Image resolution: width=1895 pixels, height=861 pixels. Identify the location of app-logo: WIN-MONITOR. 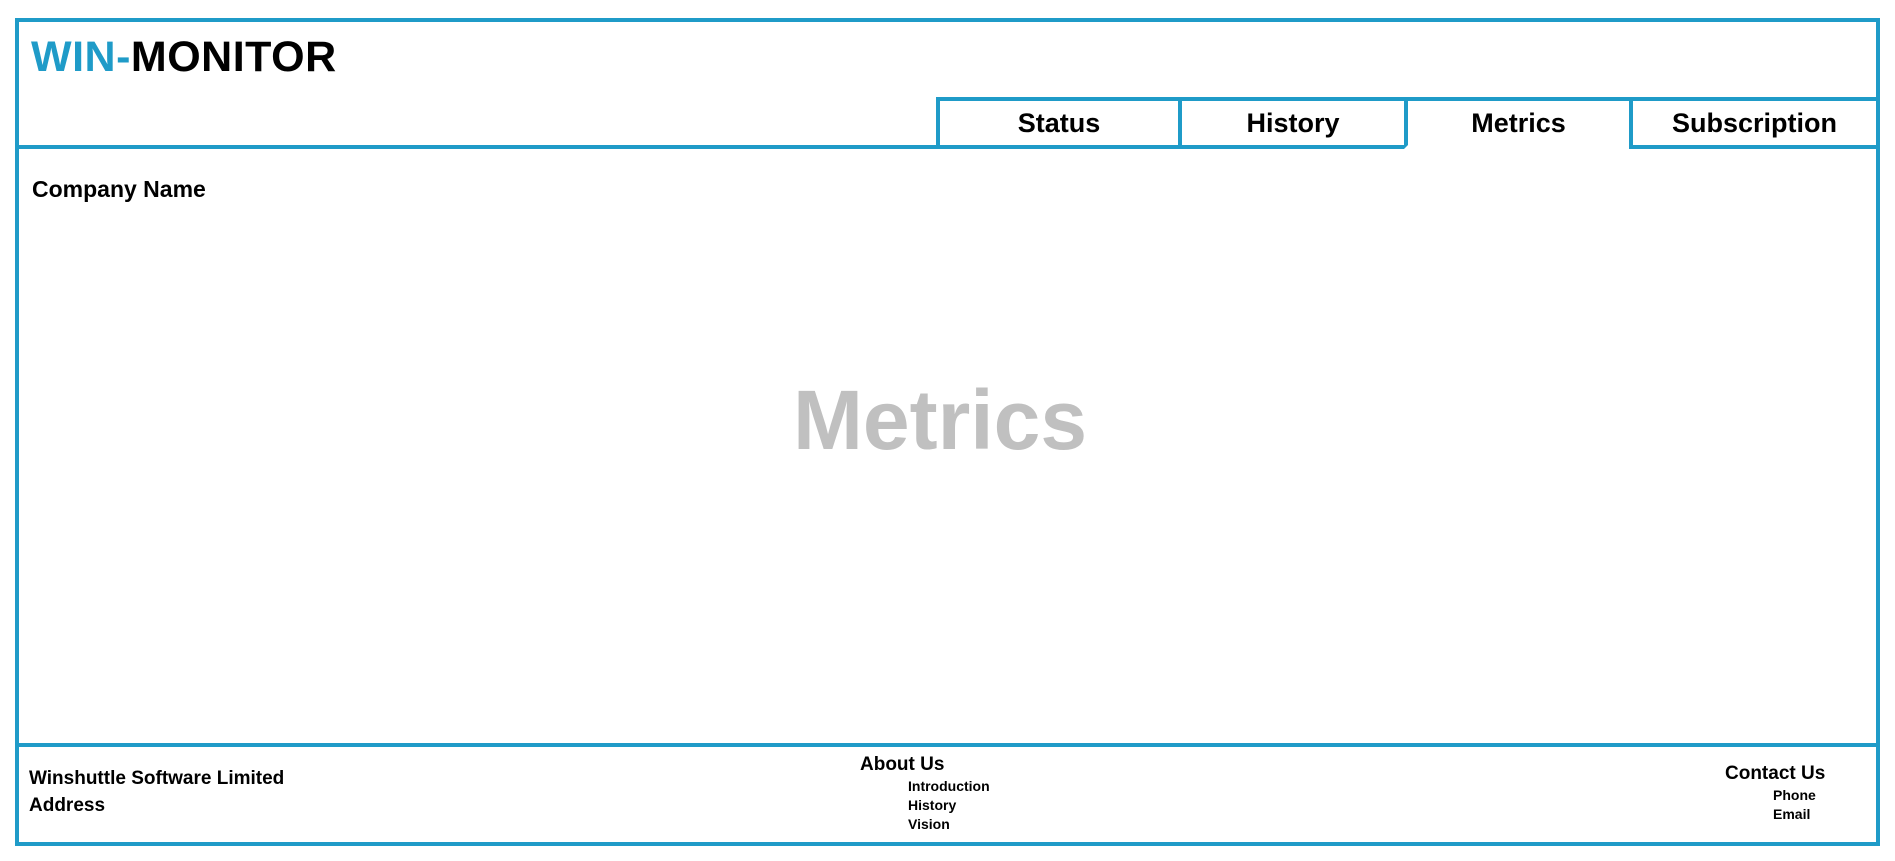
(184, 57).